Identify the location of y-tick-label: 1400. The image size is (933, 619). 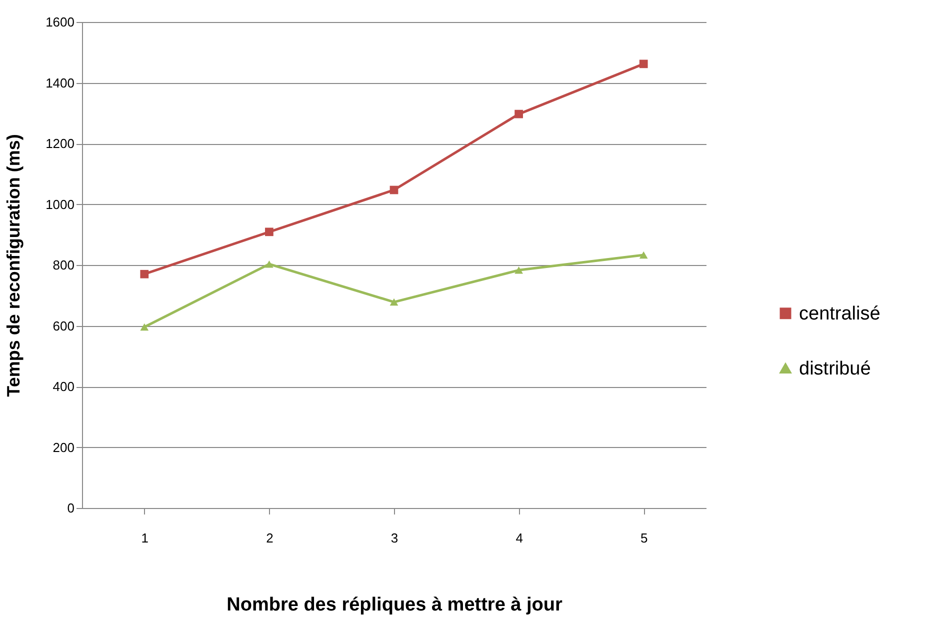
(60, 82).